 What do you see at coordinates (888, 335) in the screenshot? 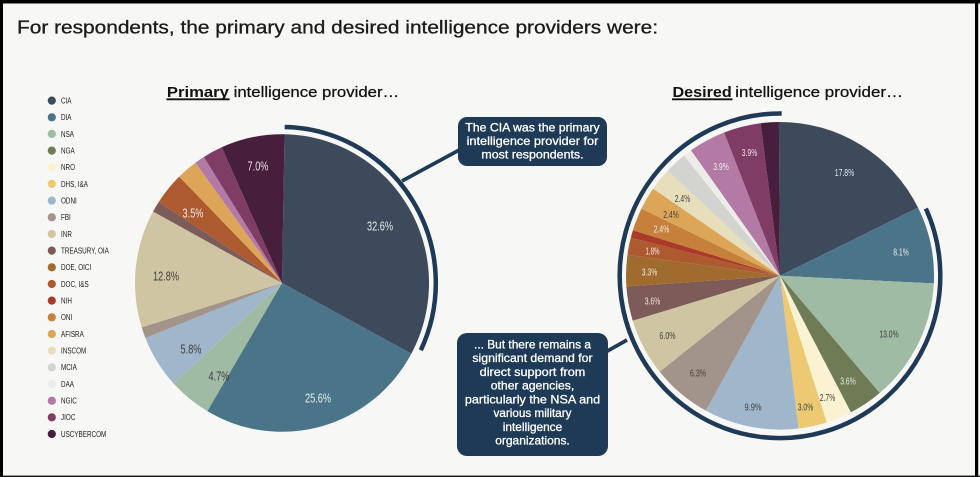
I see `svg-text: 13.0%` at bounding box center [888, 335].